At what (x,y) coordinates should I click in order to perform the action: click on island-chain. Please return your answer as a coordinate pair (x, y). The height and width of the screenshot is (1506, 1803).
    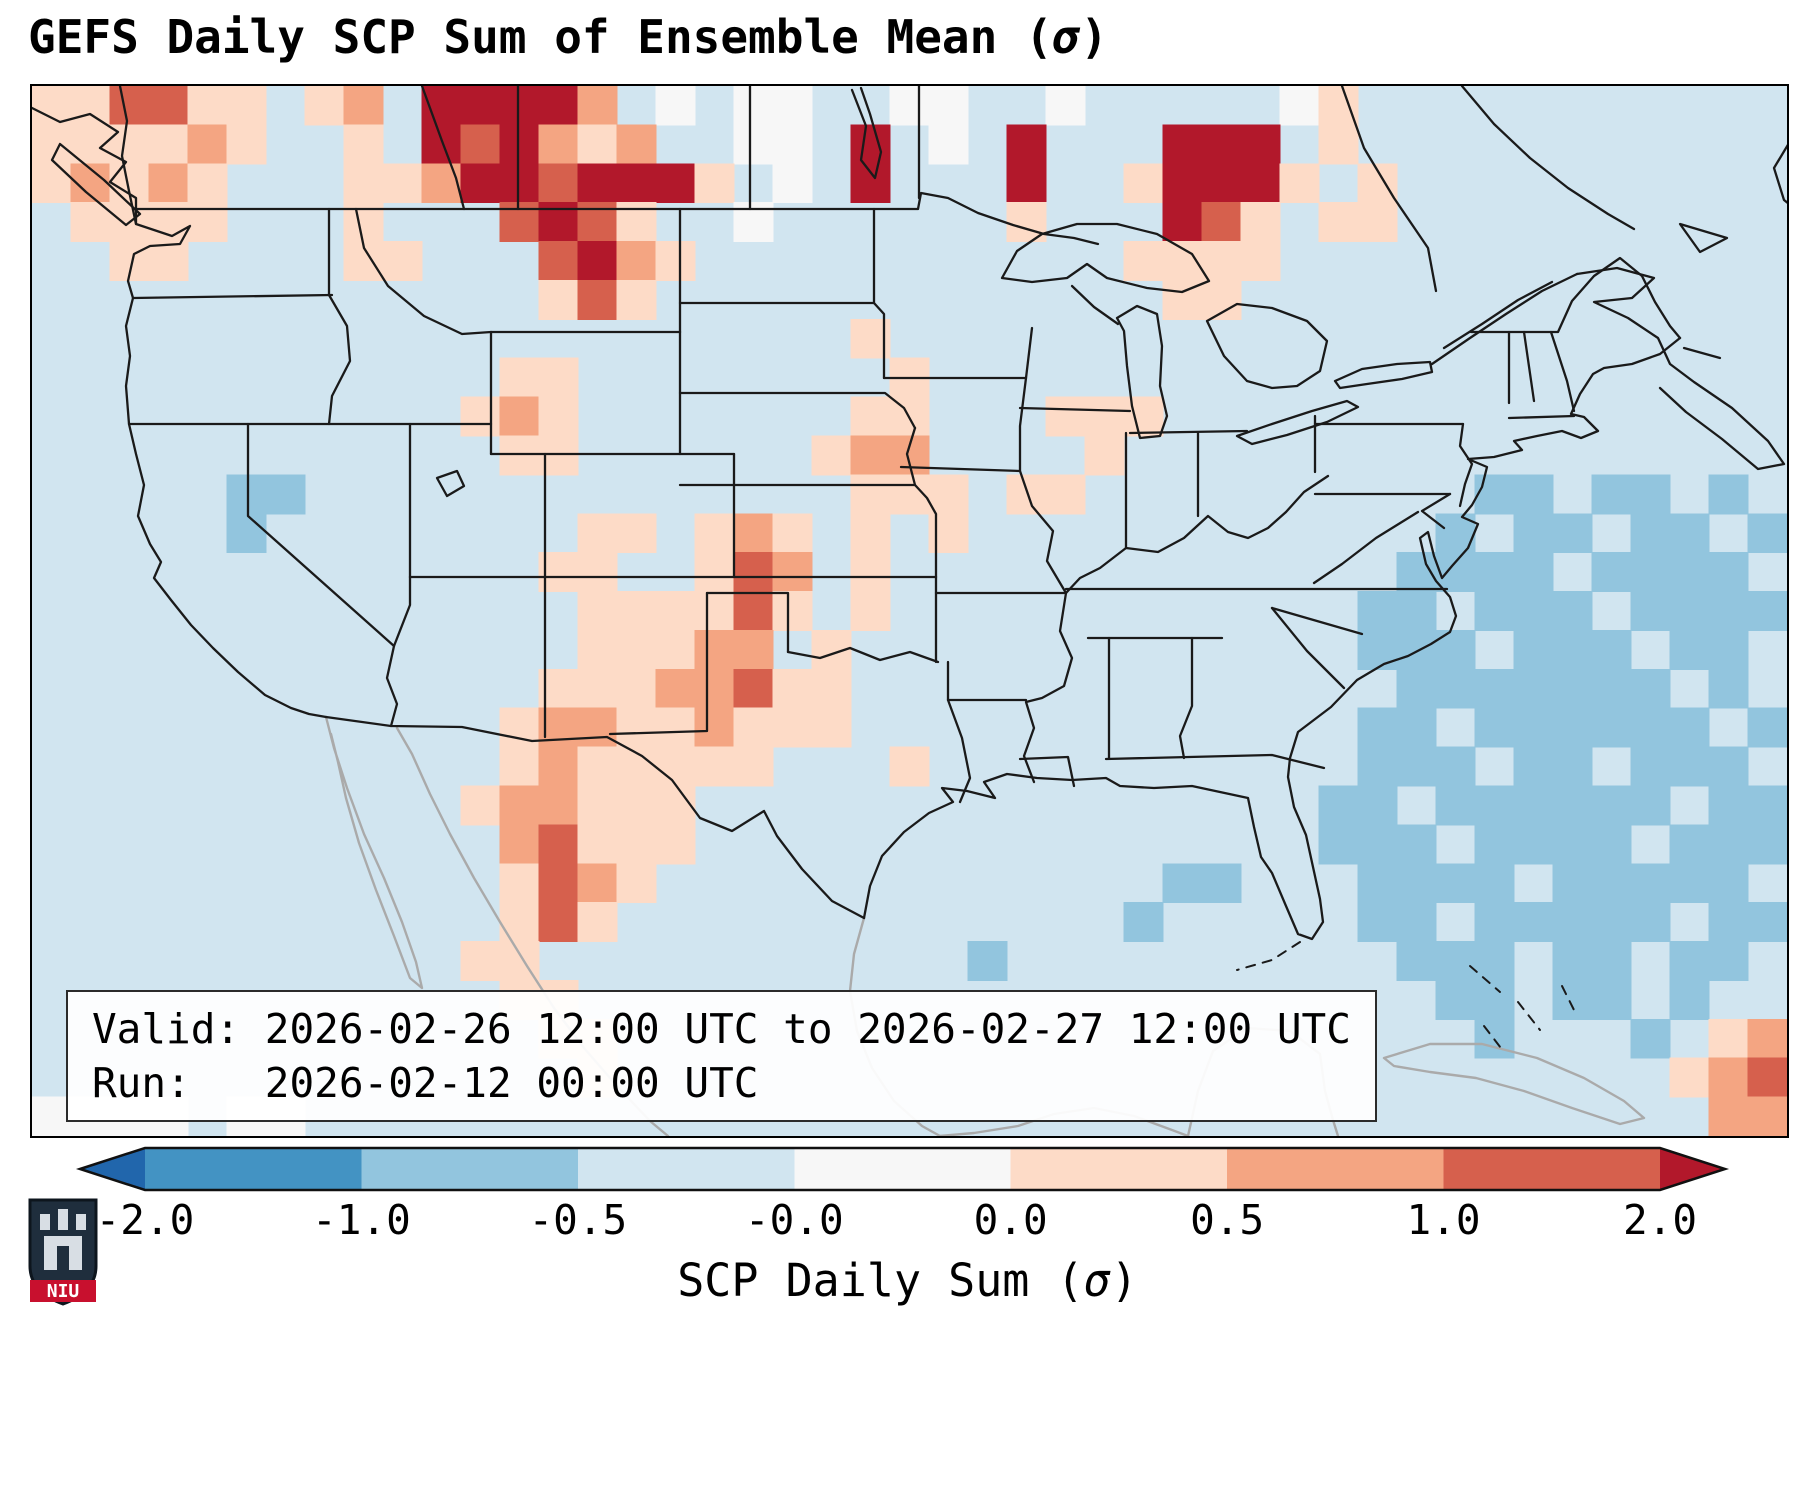
    Looking at the image, I should click on (1529, 1016).